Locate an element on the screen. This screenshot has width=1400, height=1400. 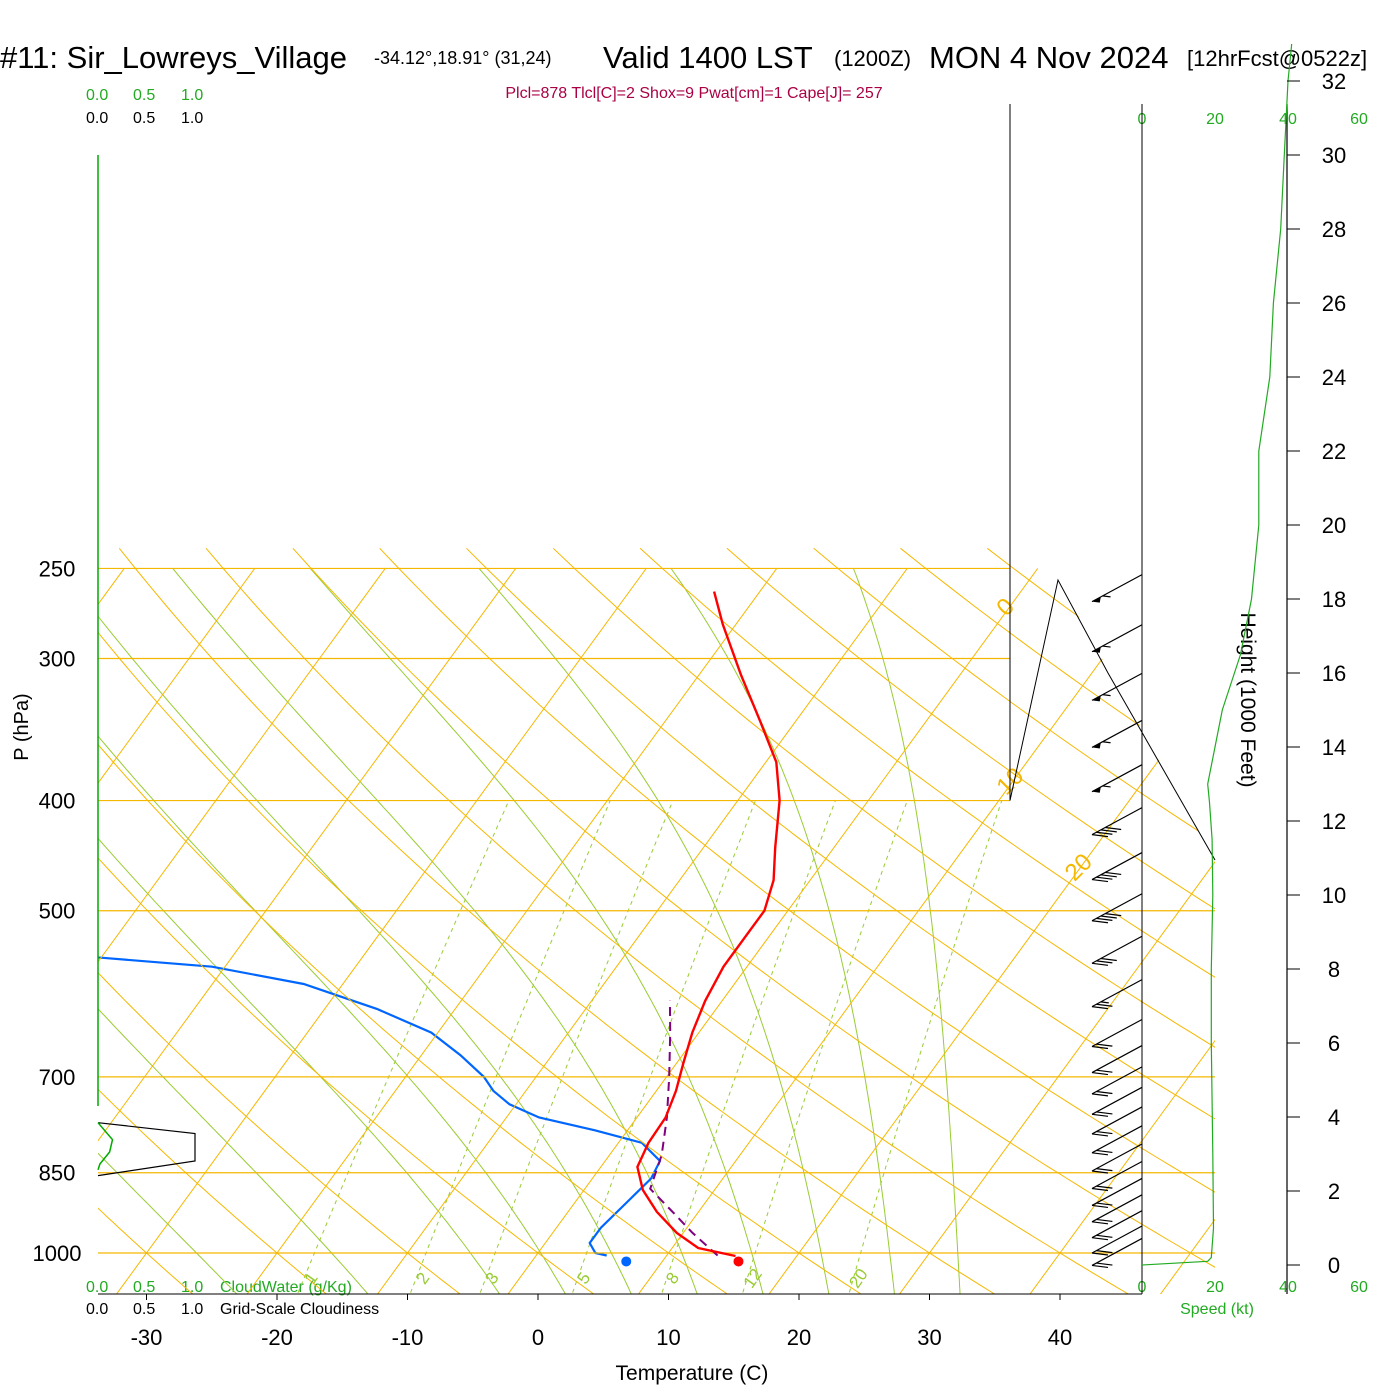
surface-temperature-marker is located at coordinates (738, 1261).